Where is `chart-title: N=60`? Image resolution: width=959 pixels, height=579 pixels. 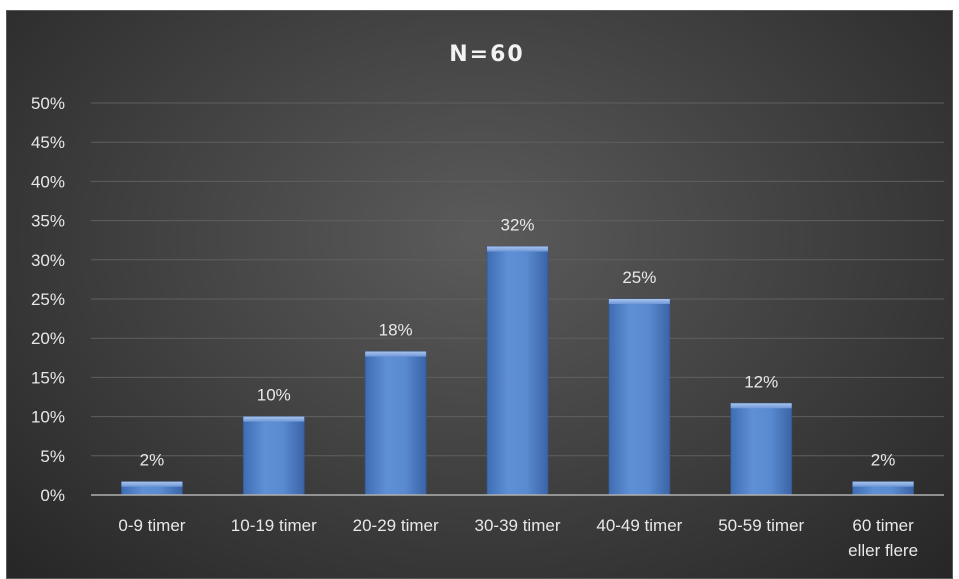 chart-title: N=60 is located at coordinates (486, 54).